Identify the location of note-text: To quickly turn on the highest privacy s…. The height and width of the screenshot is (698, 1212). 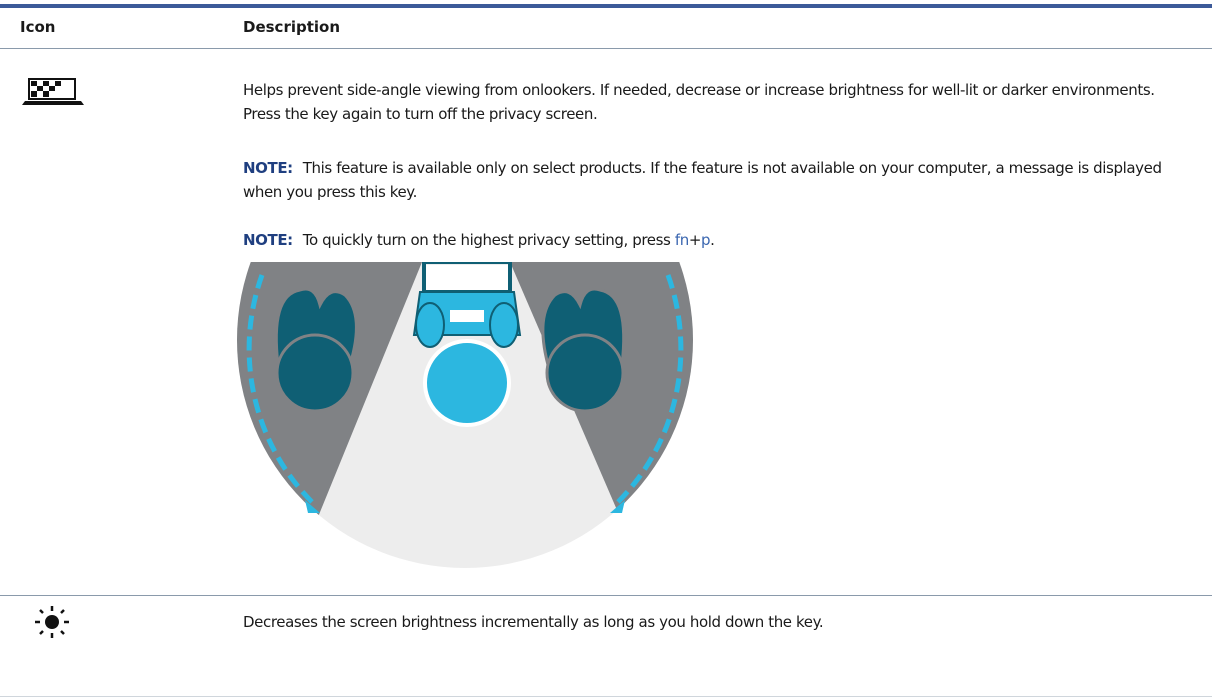
(488, 240).